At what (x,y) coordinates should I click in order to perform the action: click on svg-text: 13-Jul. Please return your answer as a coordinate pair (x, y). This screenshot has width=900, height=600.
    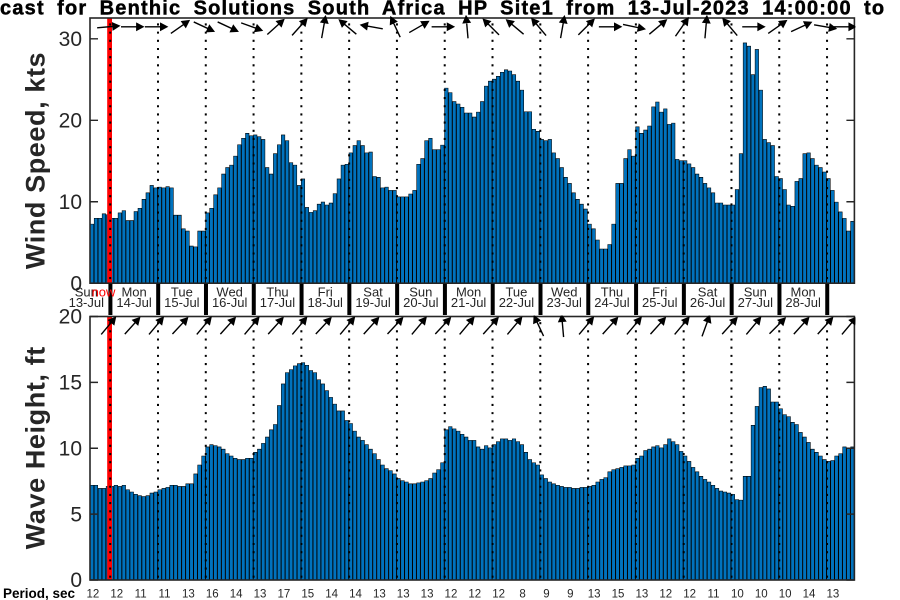
    Looking at the image, I should click on (87, 302).